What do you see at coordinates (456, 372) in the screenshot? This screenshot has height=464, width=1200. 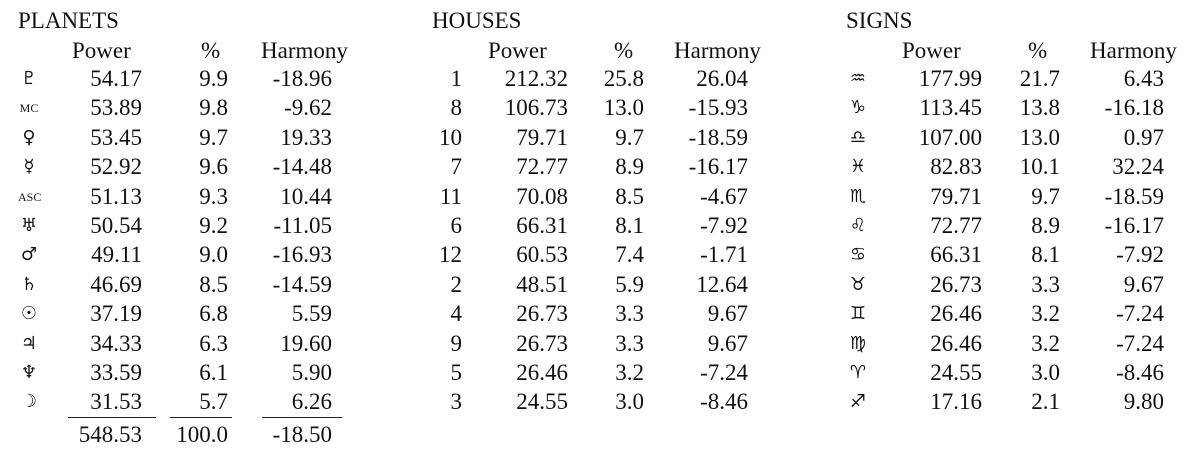 I see `houses-row-label: 5` at bounding box center [456, 372].